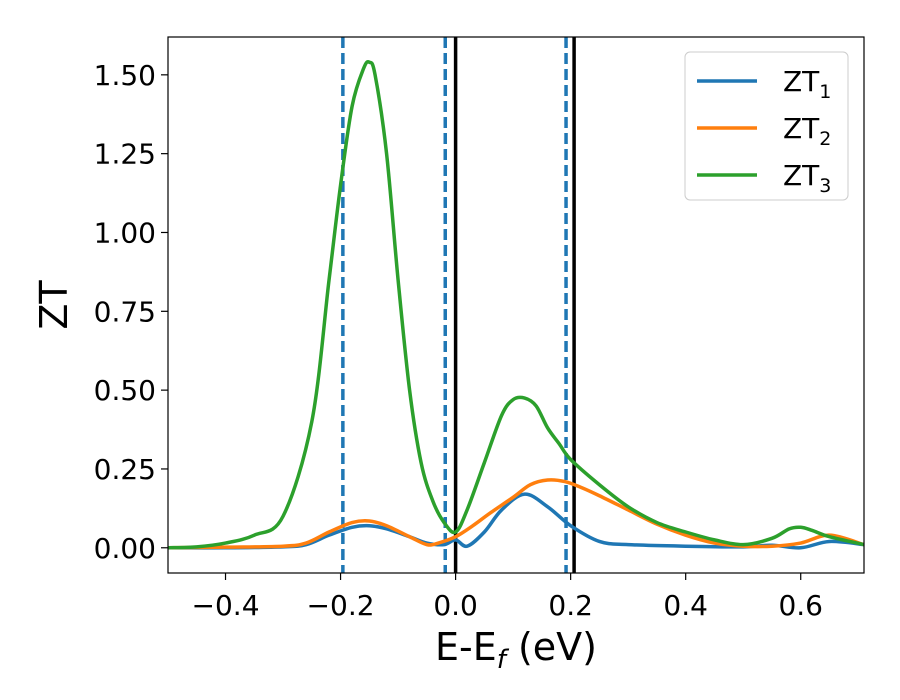 This screenshot has width=900, height=700. What do you see at coordinates (125, 75) in the screenshot?
I see `y-tick-label: 1.50` at bounding box center [125, 75].